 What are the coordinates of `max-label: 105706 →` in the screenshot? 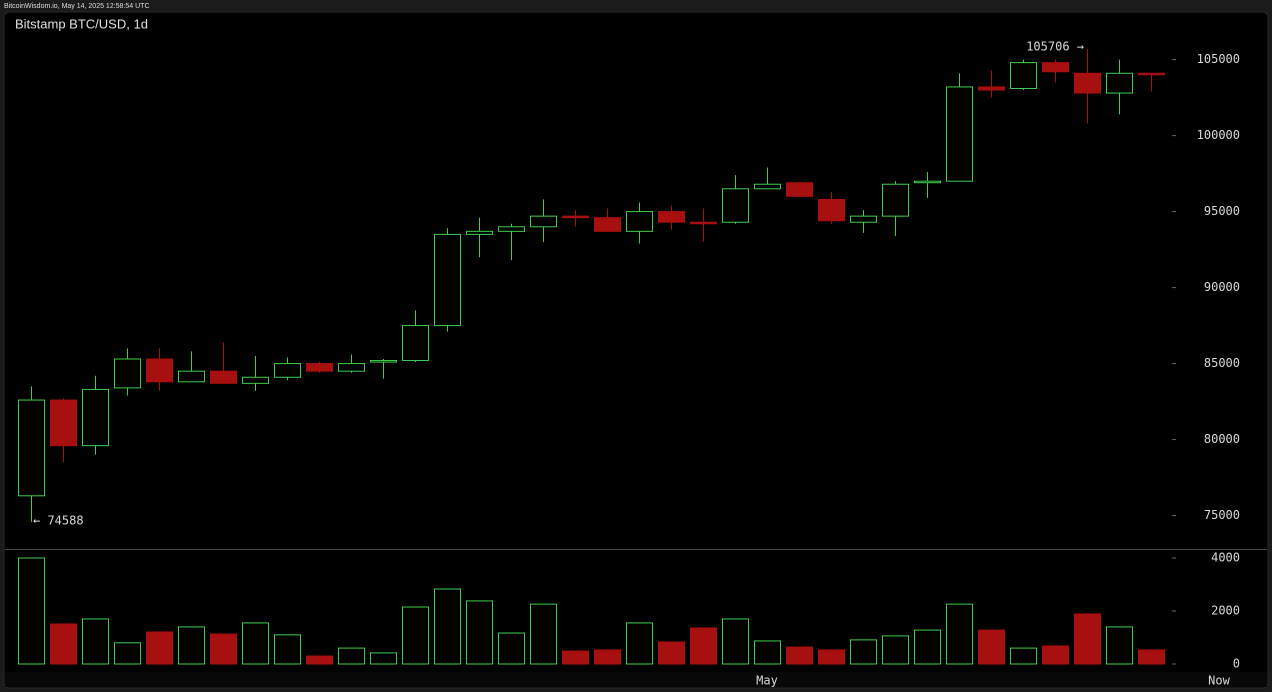 It's located at (1055, 46).